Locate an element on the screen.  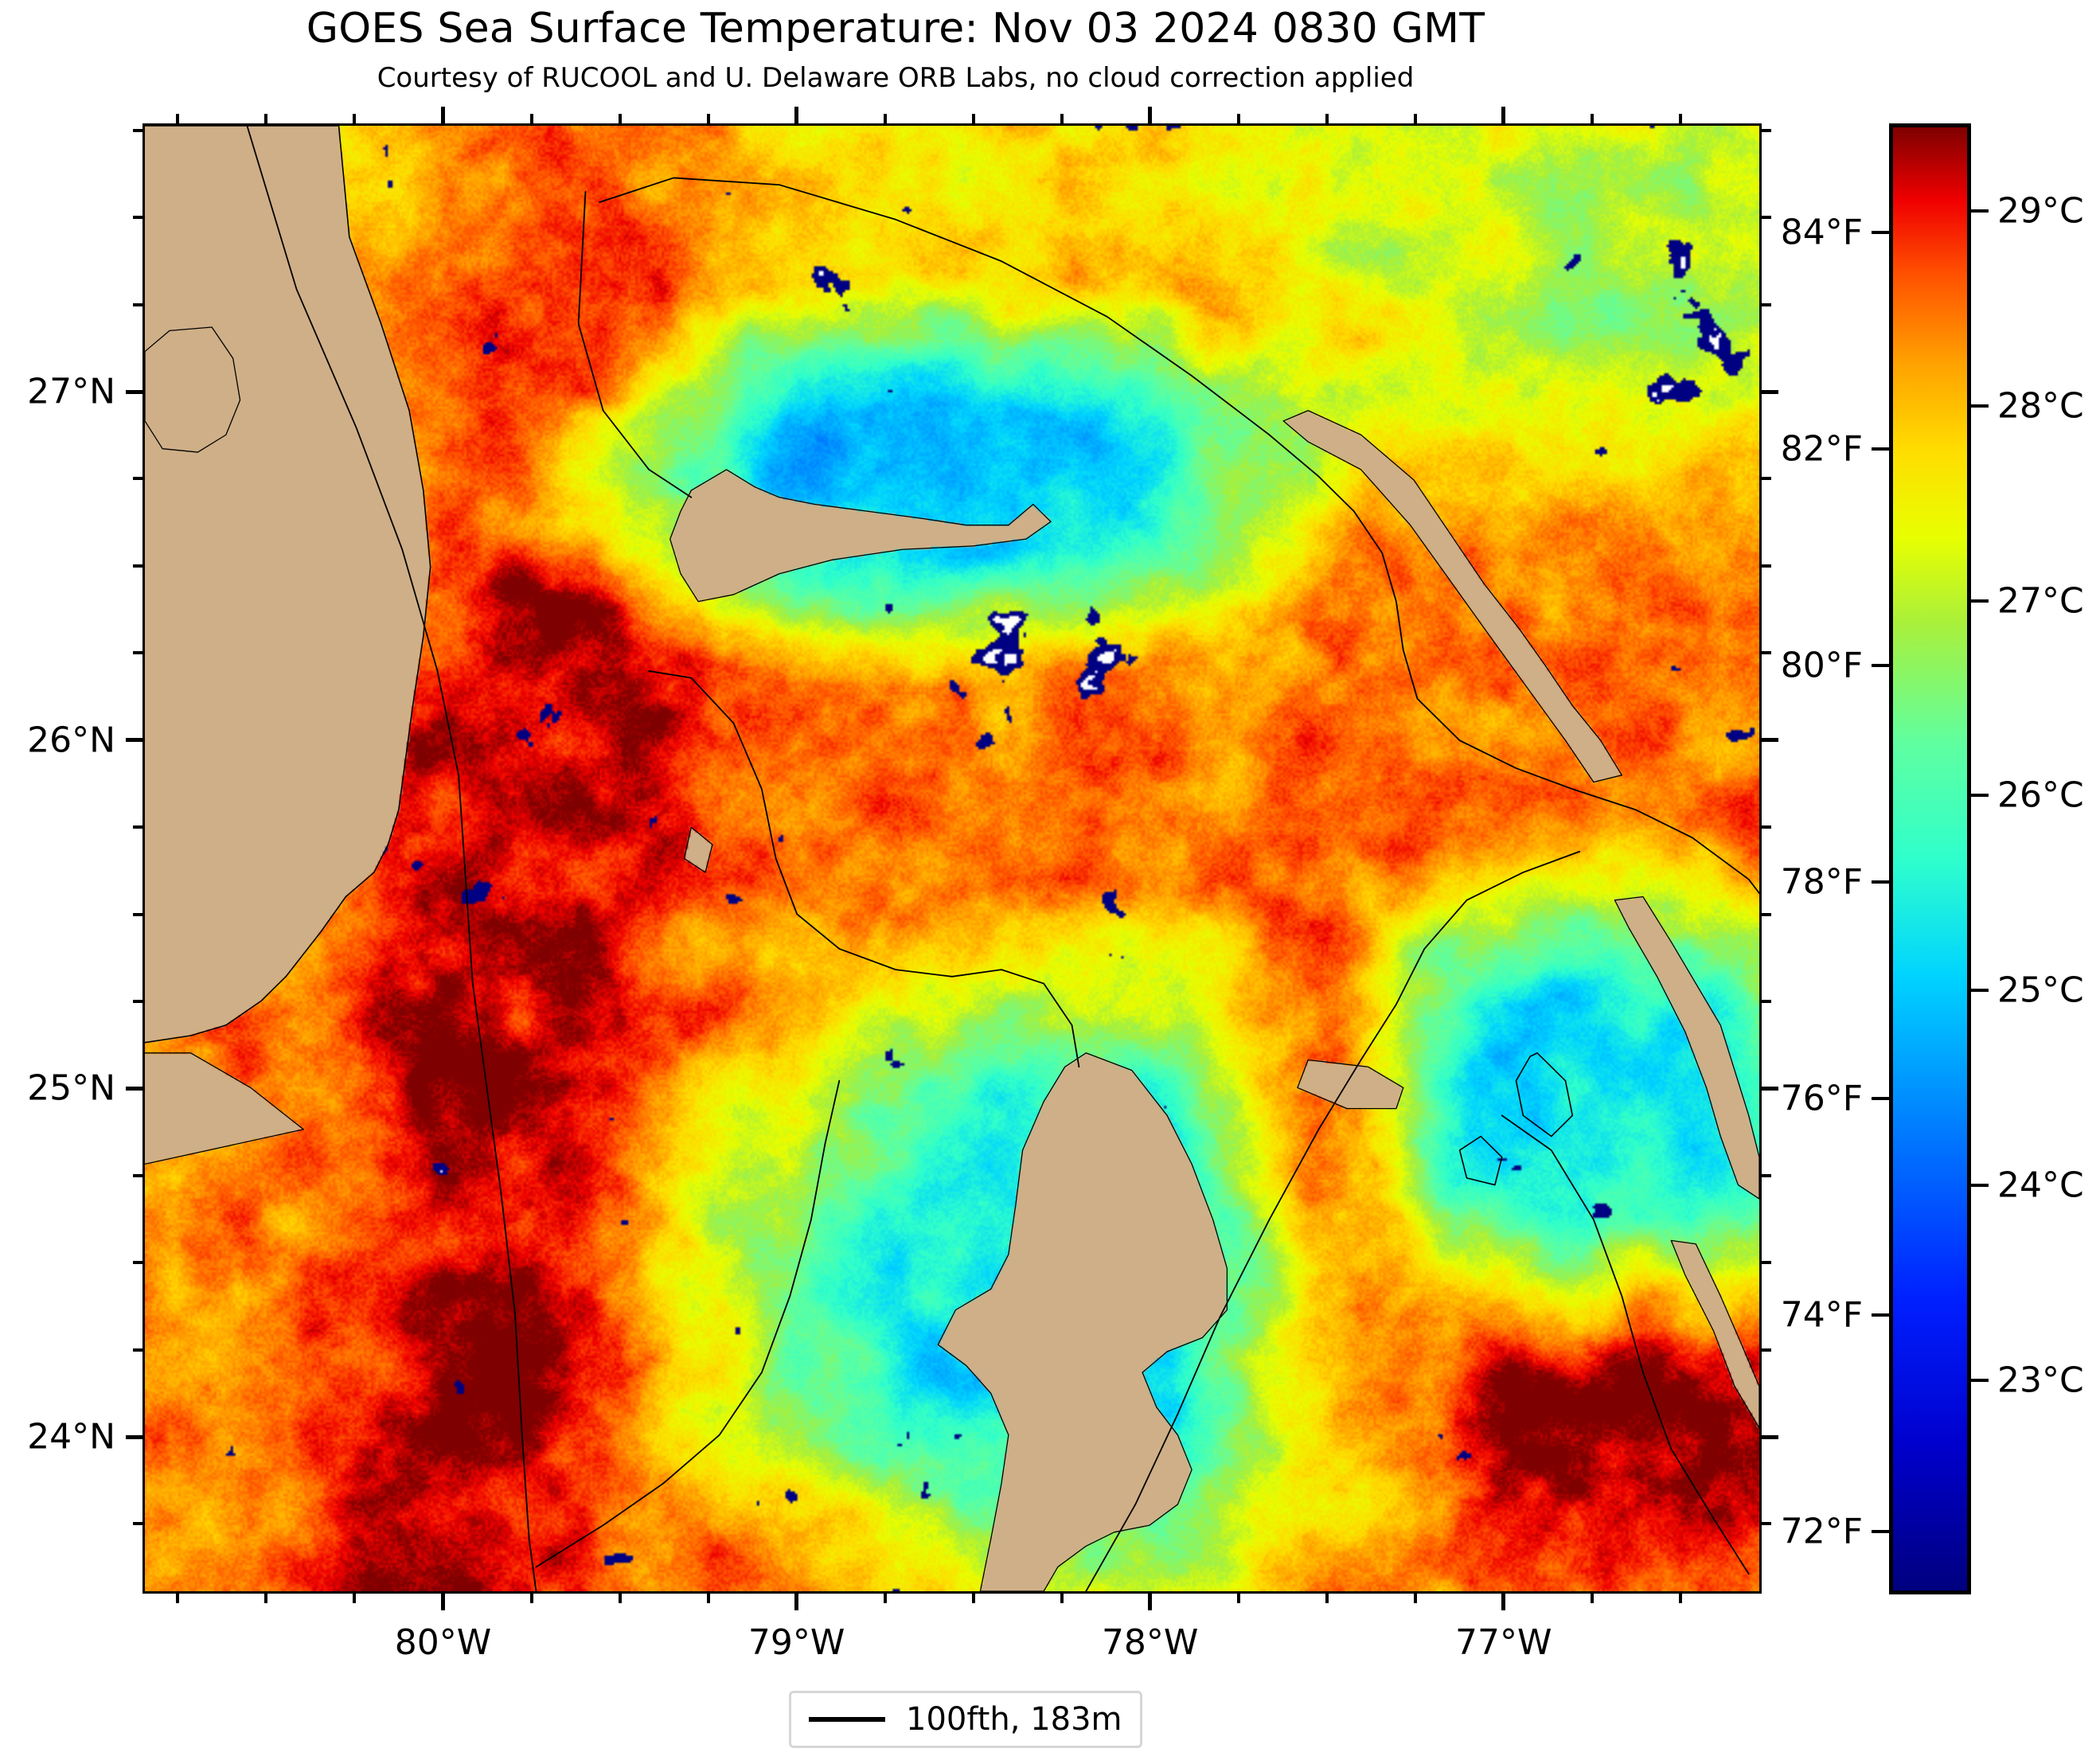
colorbar-label-fahrenheit: 78°F is located at coordinates (1821, 882).